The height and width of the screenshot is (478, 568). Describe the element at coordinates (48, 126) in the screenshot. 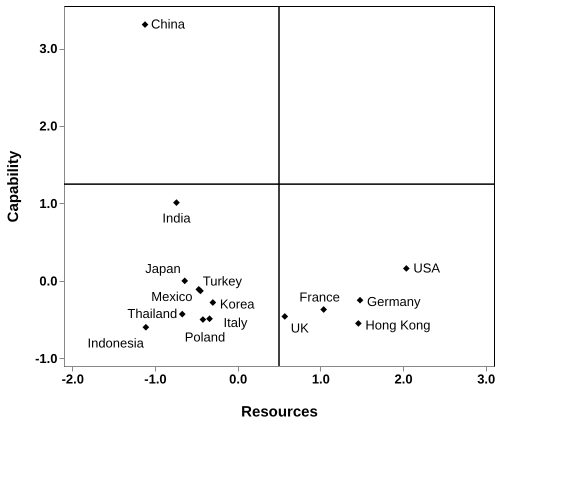

I see `y-tick-label: 2.0` at that location.